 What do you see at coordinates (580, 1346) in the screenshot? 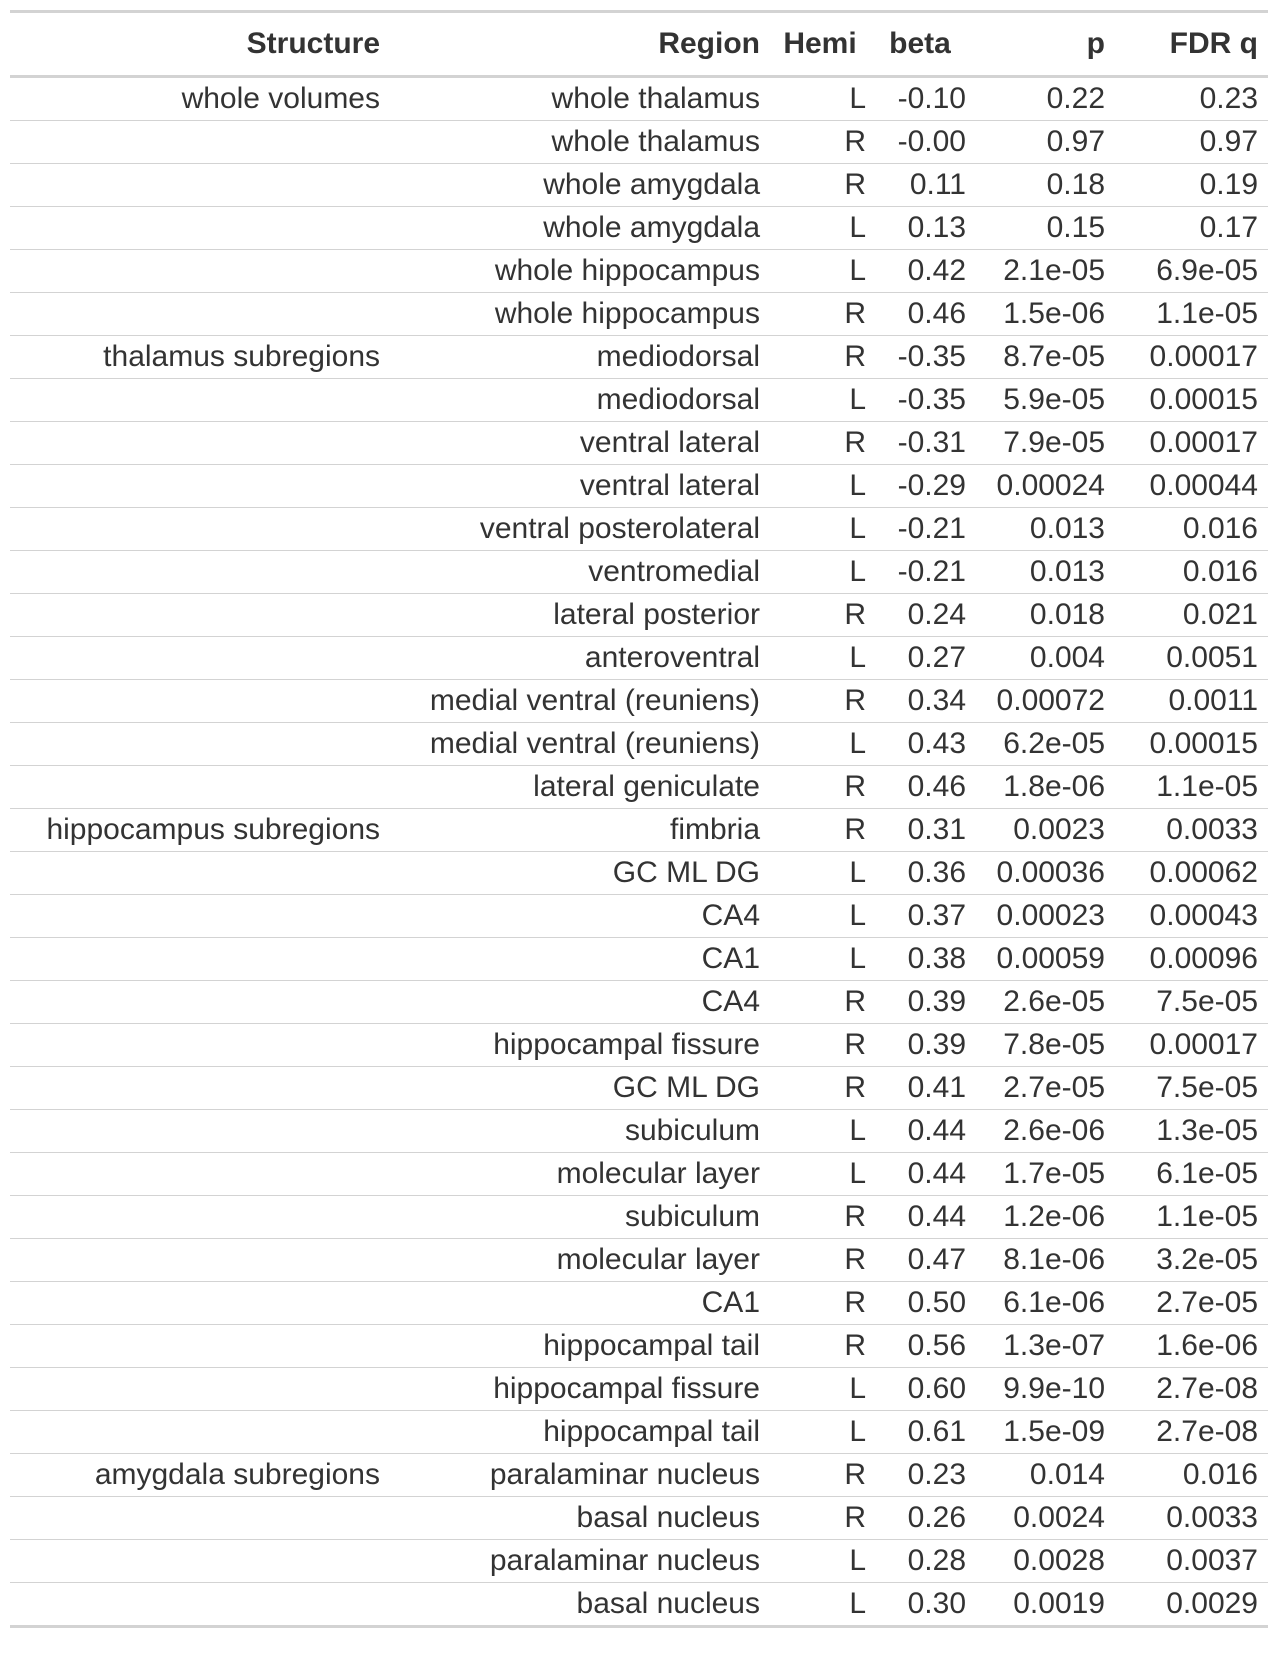
I see `cell-region: hippocampal tail` at bounding box center [580, 1346].